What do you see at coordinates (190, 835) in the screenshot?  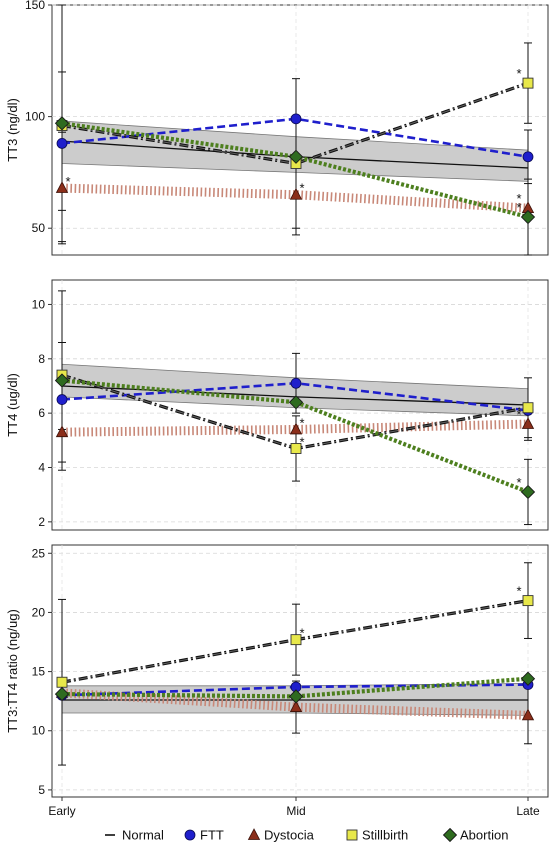 I see `legend-key-ftt` at bounding box center [190, 835].